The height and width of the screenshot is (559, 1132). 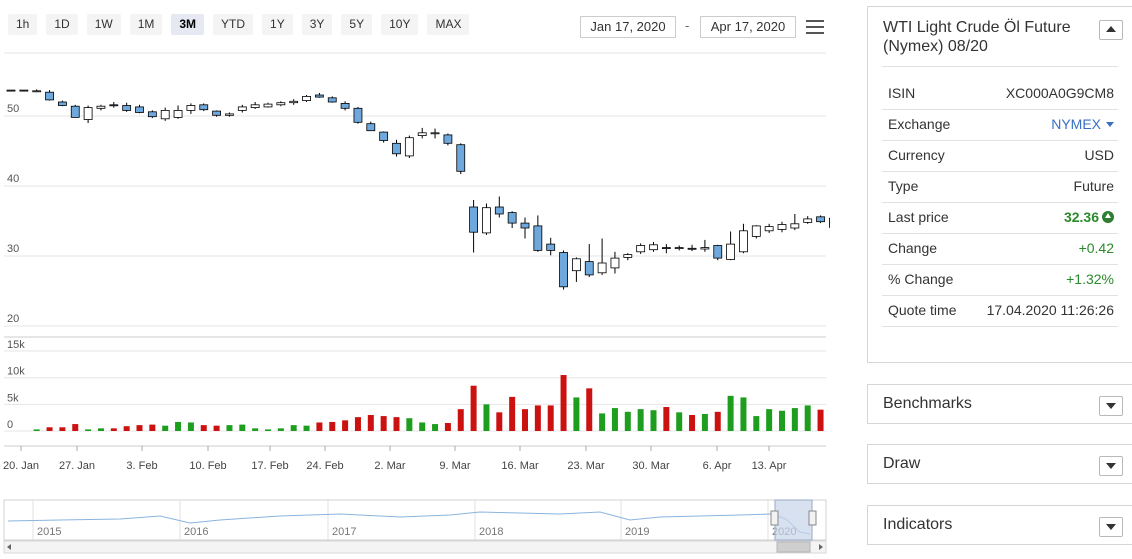 What do you see at coordinates (999, 404) in the screenshot?
I see `benchmarks-panel: Benchmarks` at bounding box center [999, 404].